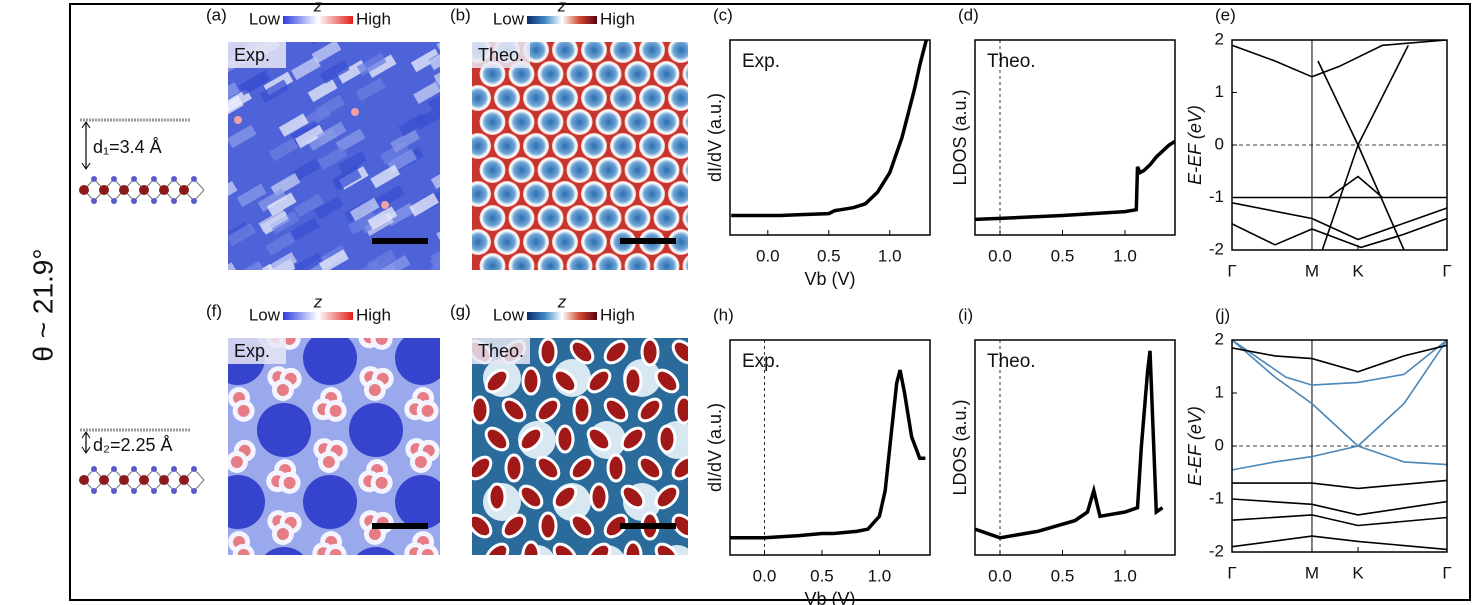 This screenshot has height=605, width=1478. I want to click on panel-label: (e), so click(1225, 14).